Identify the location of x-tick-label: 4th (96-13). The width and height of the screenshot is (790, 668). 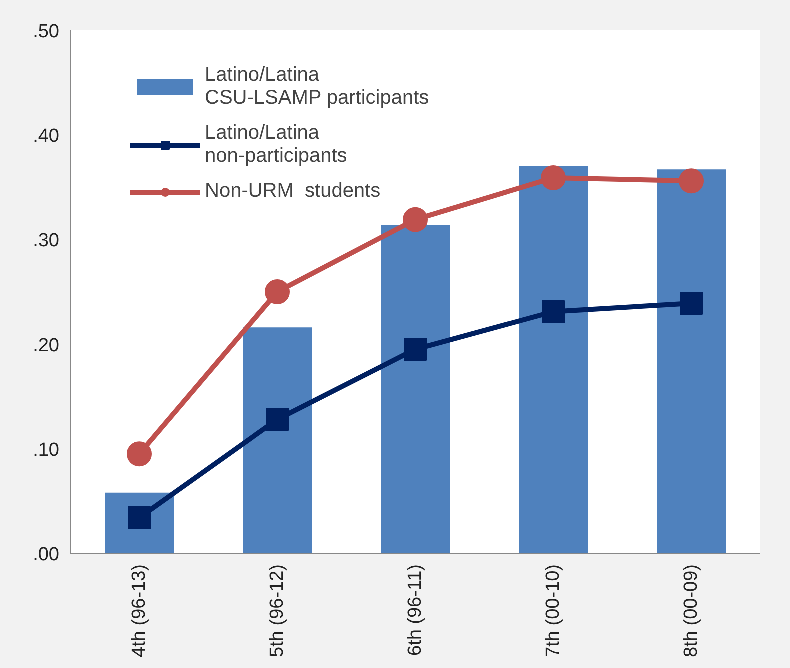
(139, 611).